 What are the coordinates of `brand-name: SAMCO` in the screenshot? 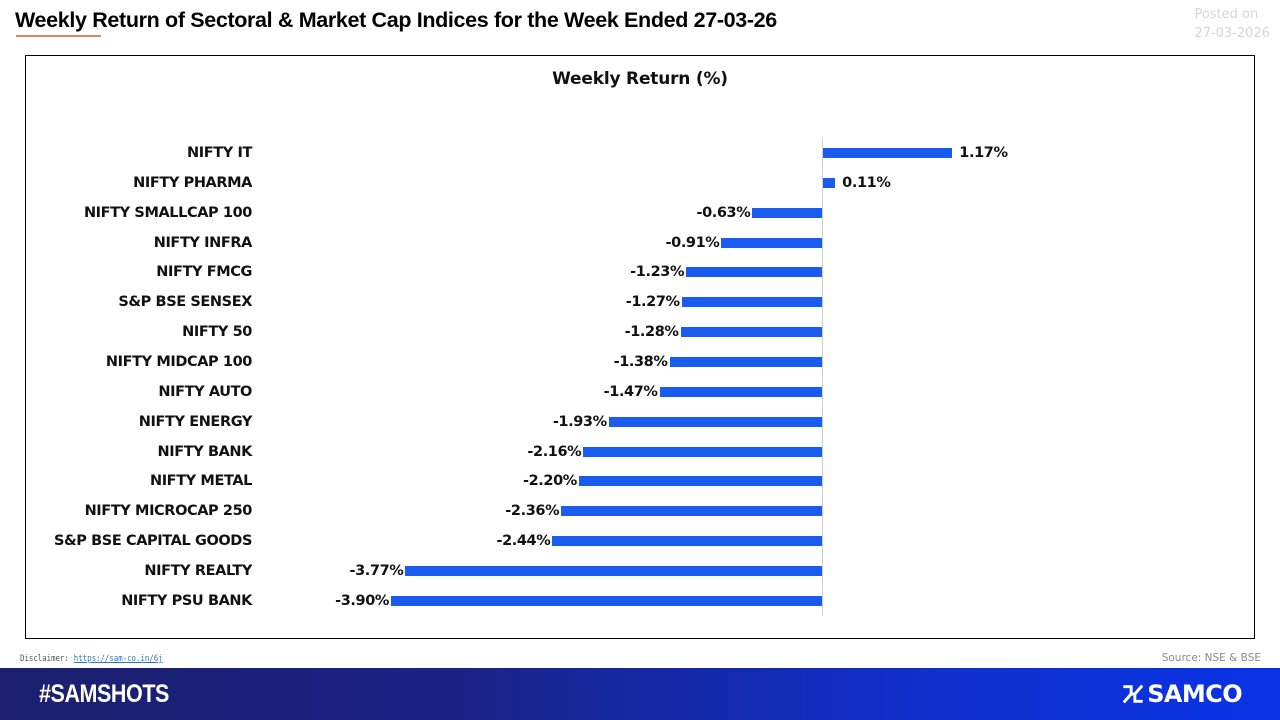 It's located at (1194, 694).